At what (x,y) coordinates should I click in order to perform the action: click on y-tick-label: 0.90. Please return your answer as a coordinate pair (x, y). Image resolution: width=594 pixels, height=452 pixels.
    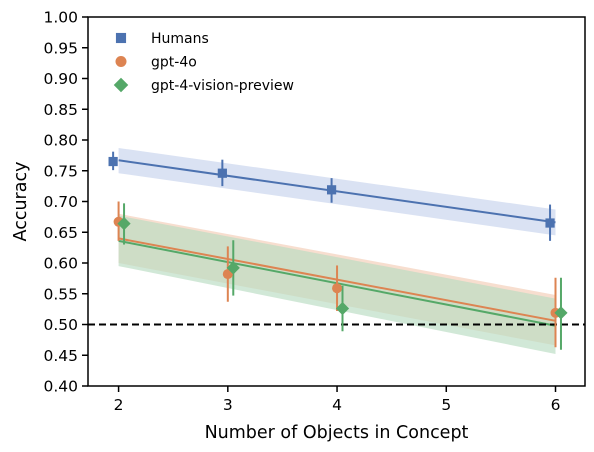
    Looking at the image, I should click on (60, 79).